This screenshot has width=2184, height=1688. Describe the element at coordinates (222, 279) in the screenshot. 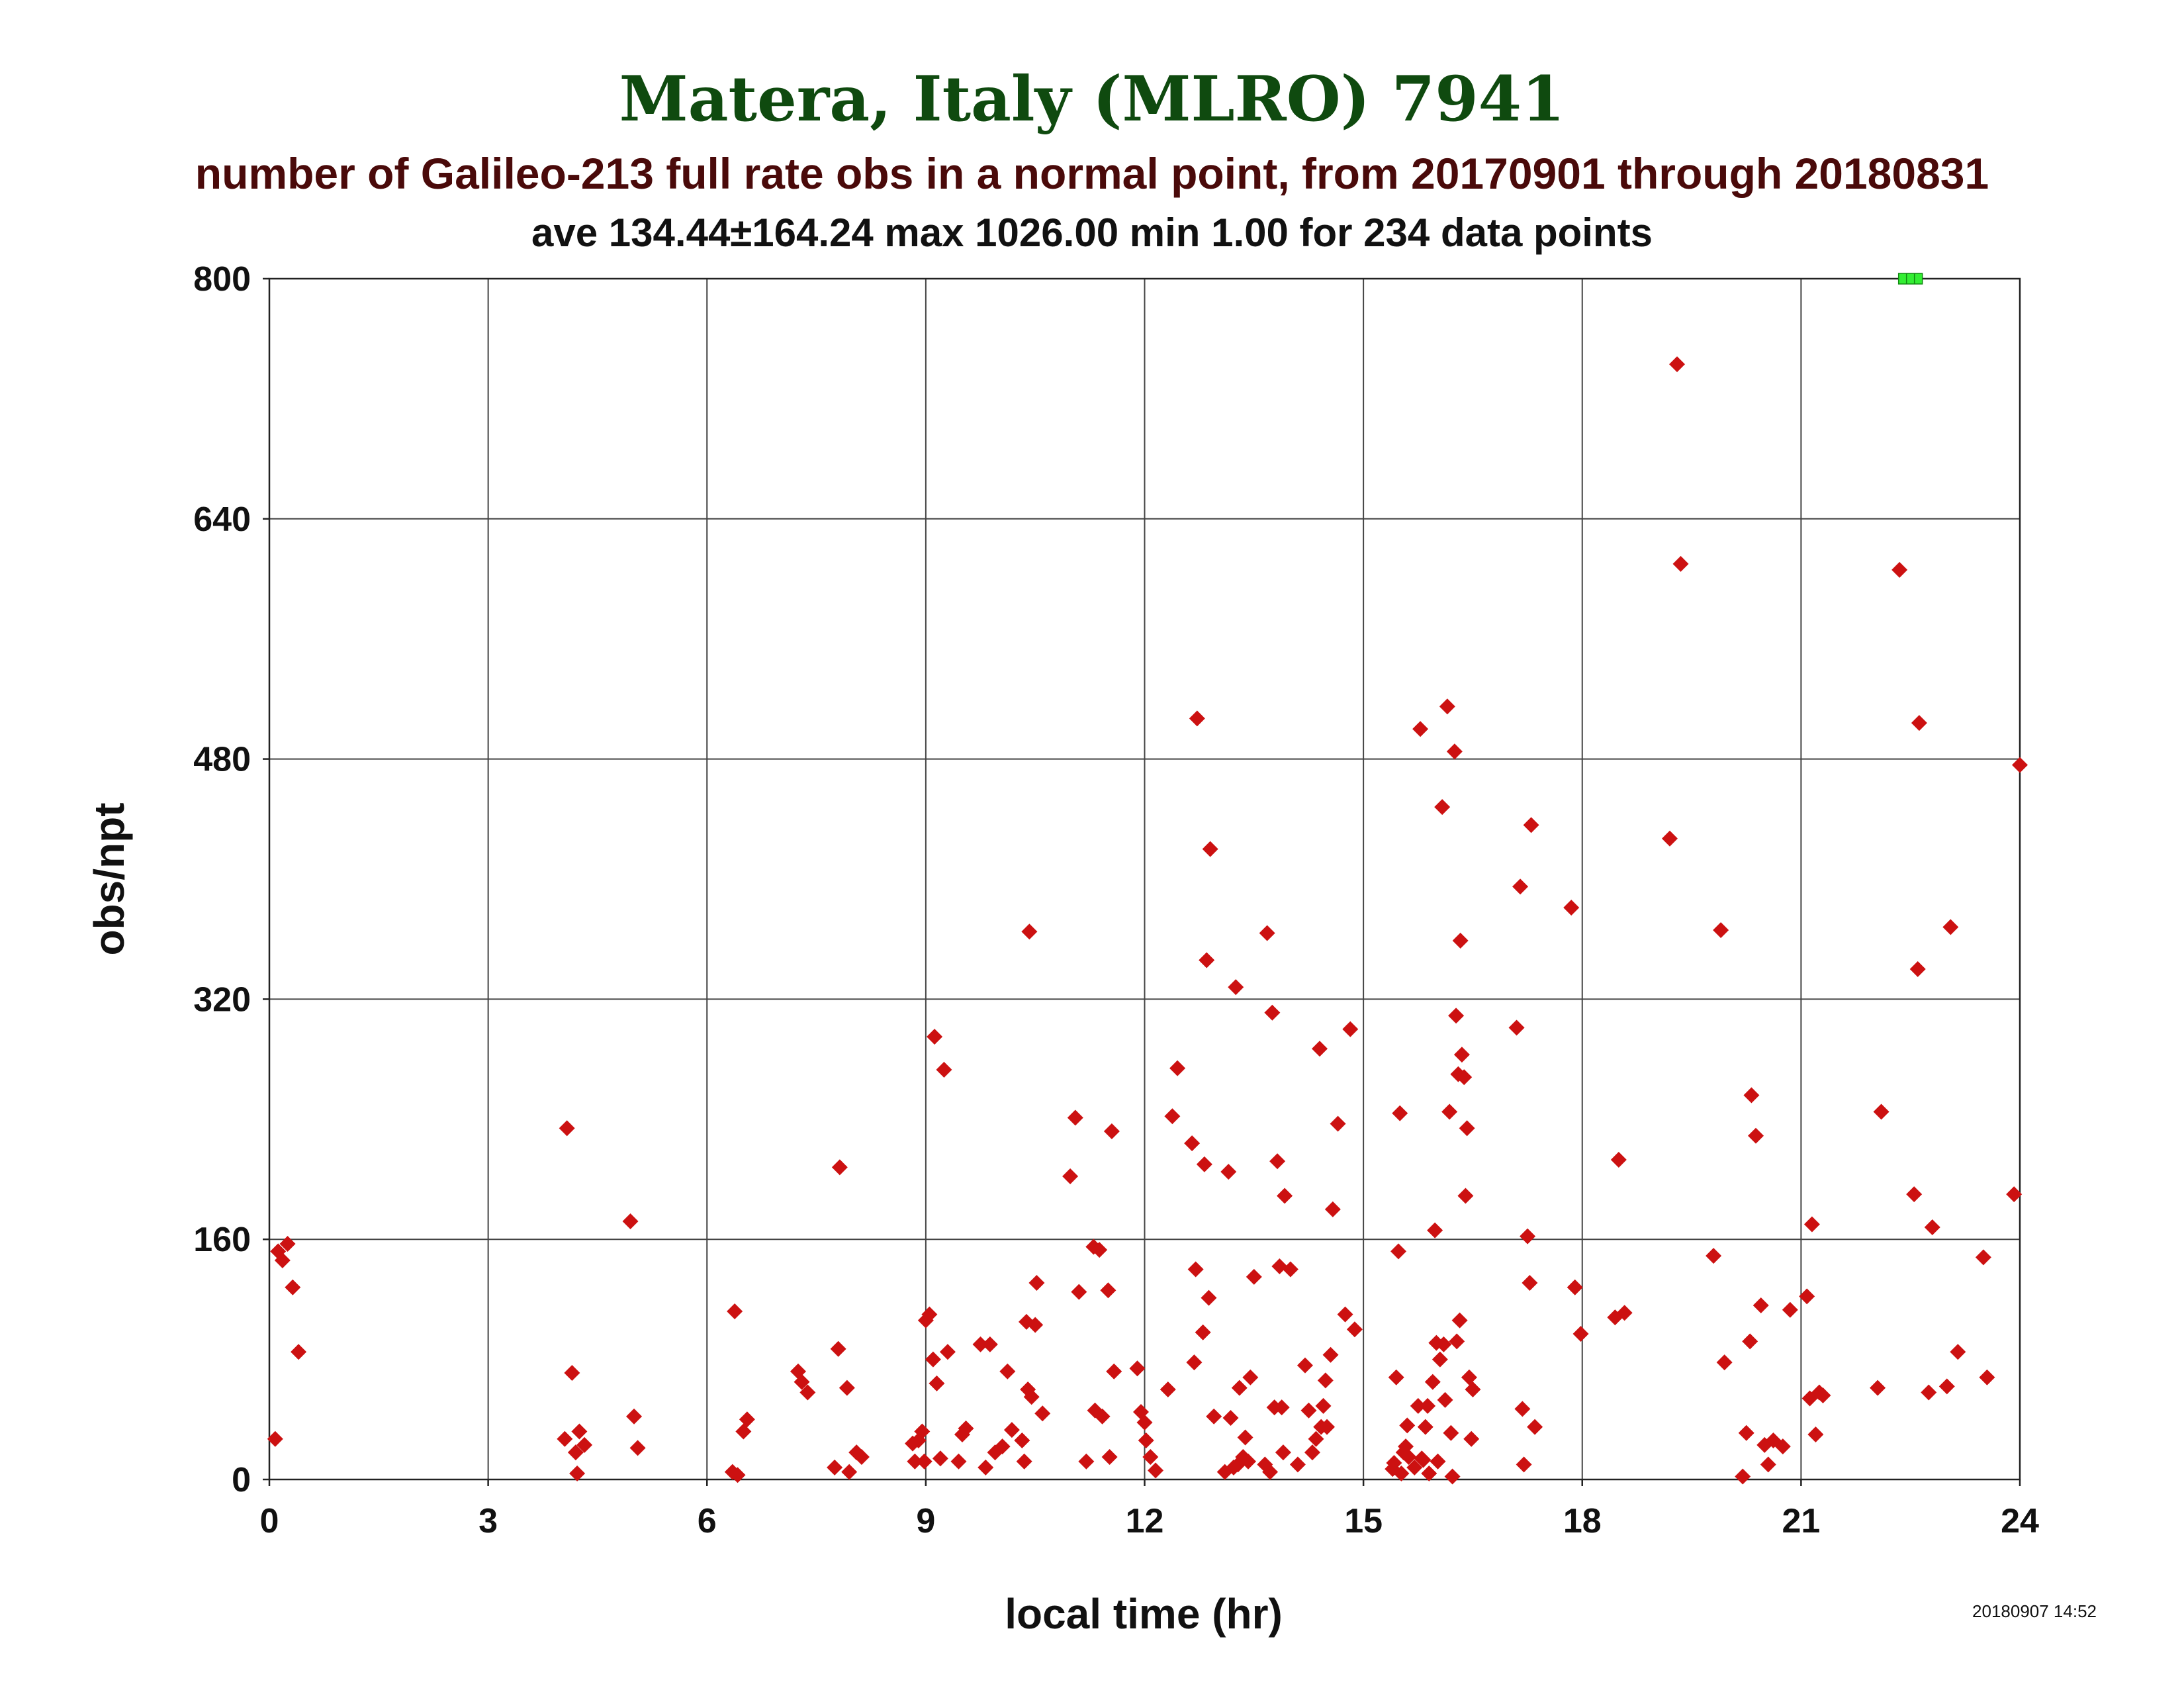

I see `y-tick-label: 800` at that location.